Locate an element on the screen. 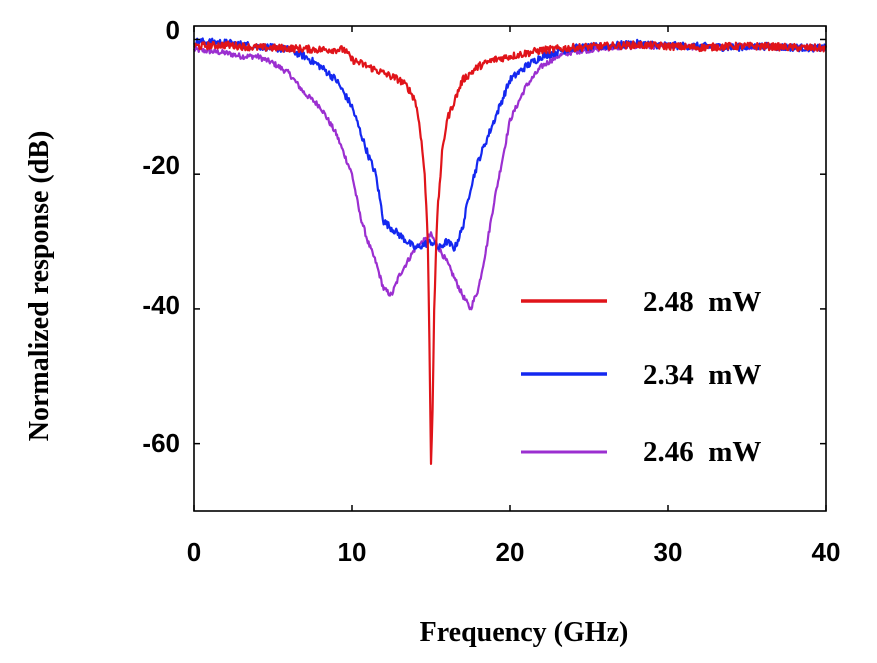  y-tick-label: 0 is located at coordinates (173, 30).